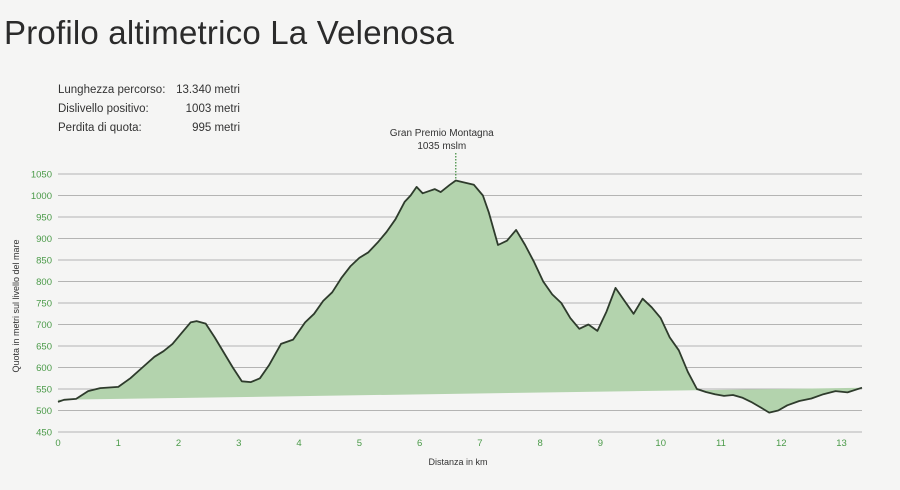  I want to click on stat-row: Dislivello positivo: 1003 metri, so click(149, 109).